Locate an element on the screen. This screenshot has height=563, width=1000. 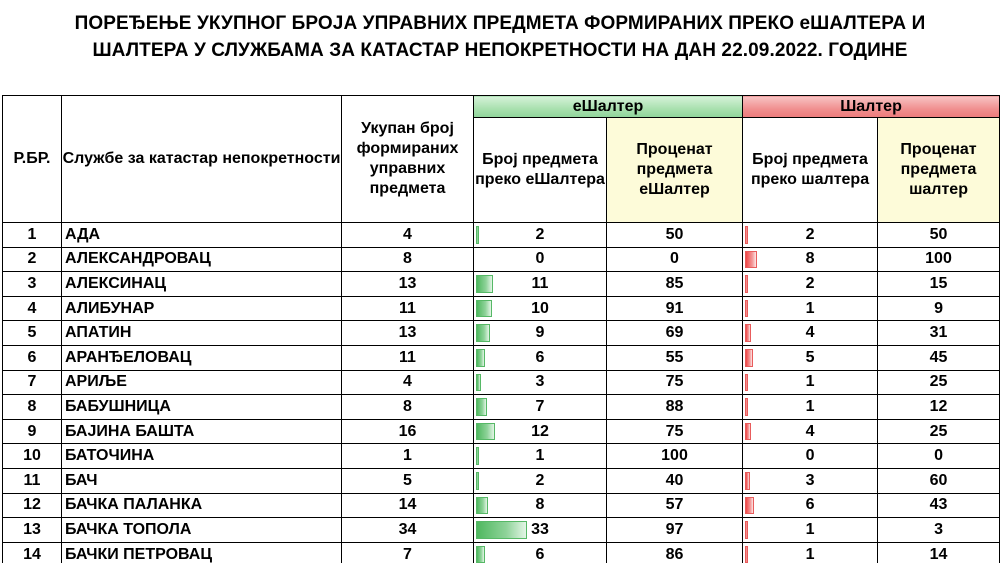
eshalter-percent: 69 is located at coordinates (674, 333).